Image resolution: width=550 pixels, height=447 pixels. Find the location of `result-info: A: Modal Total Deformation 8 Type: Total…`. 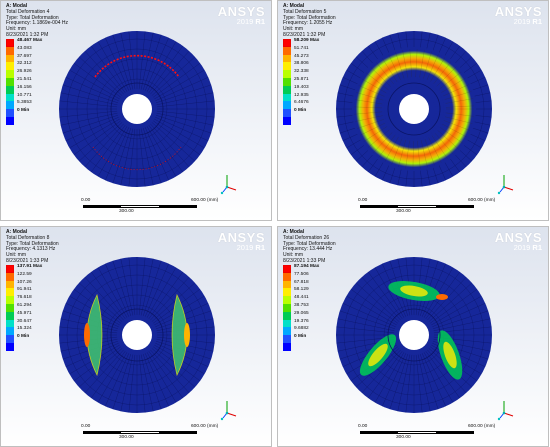

result-info: A: Modal Total Deformation 8 Type: Total… is located at coordinates (32, 247).